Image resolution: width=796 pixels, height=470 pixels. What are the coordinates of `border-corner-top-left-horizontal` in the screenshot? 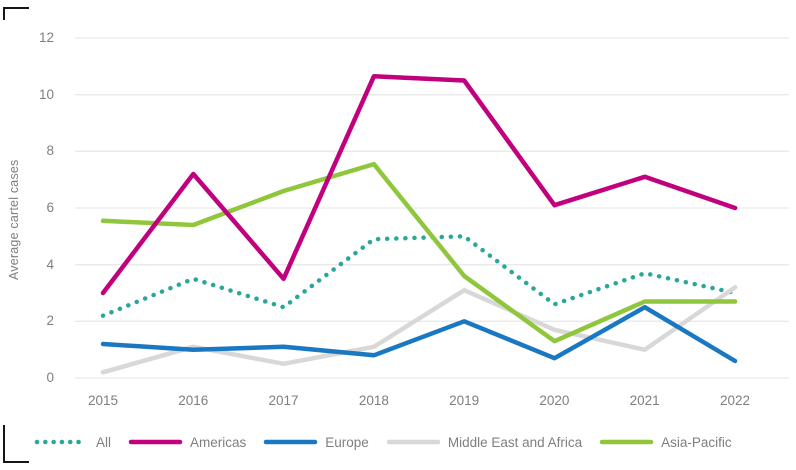 It's located at (16, 8).